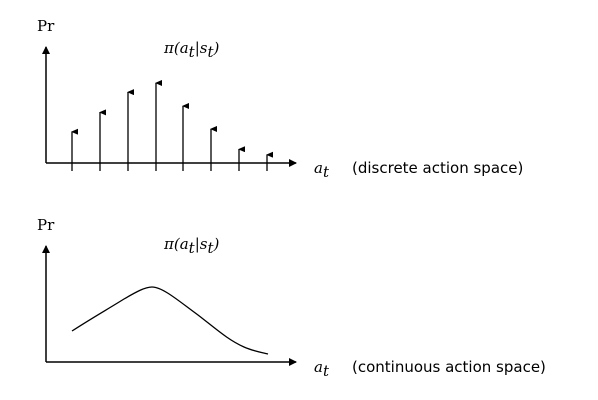 The width and height of the screenshot is (598, 400). Describe the element at coordinates (46, 225) in the screenshot. I see `bottom-y-axis-label: Pr` at that location.